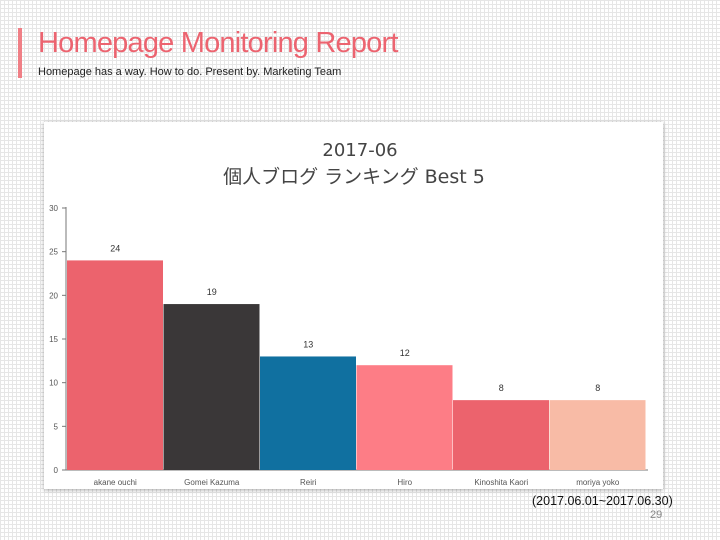 This screenshot has width=720, height=540. What do you see at coordinates (53, 295) in the screenshot?
I see `y-tick-label: 20` at bounding box center [53, 295].